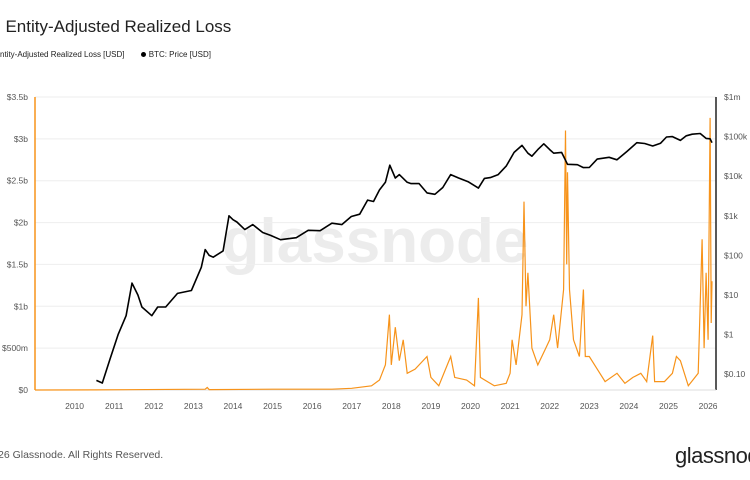 The image size is (750, 480). I want to click on x-tick-label: 2015, so click(272, 406).